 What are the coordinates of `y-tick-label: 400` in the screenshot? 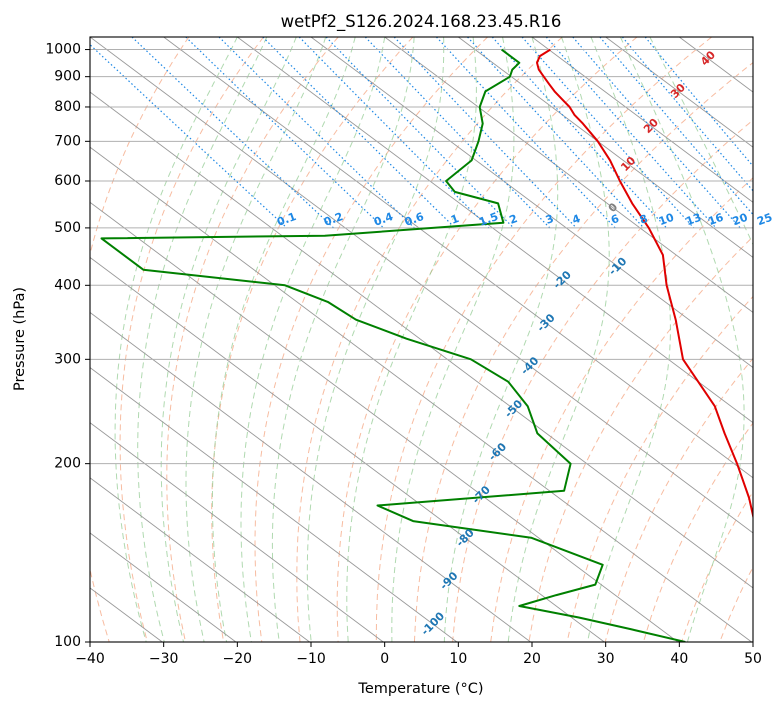 It's located at (67, 285).